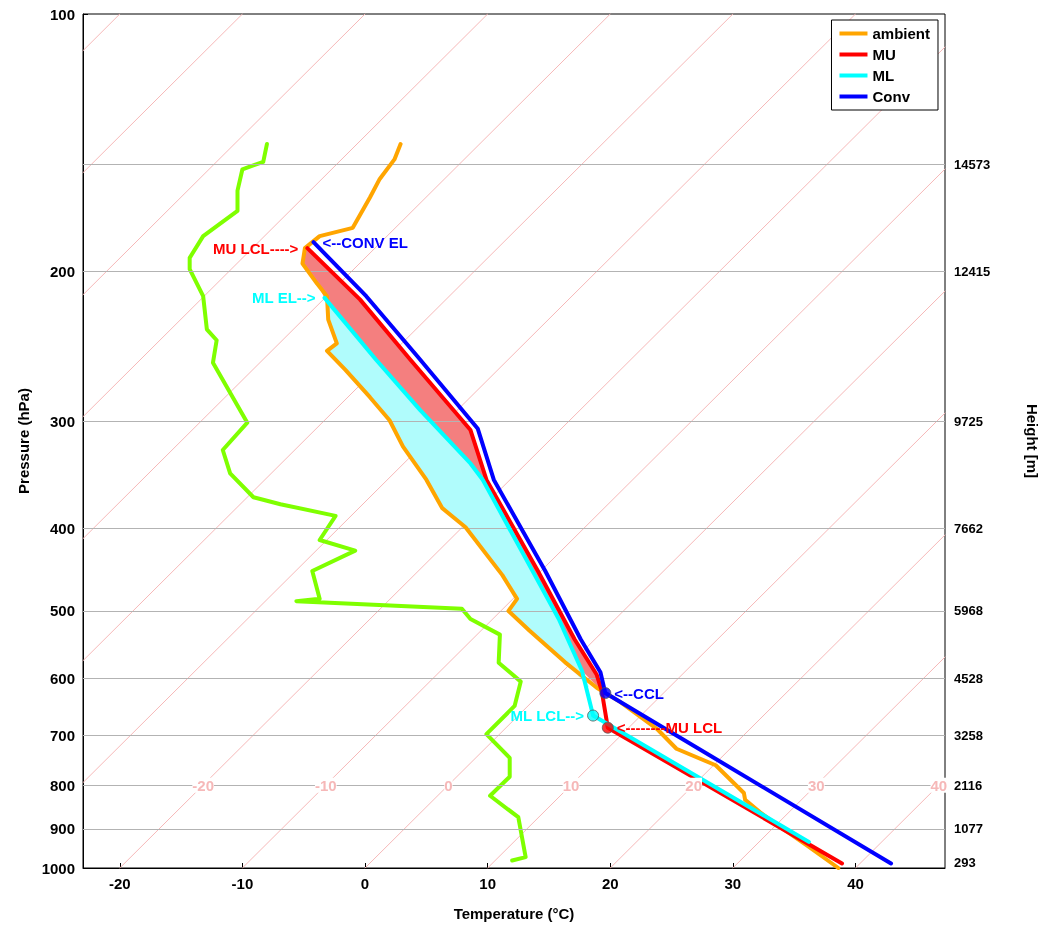 This screenshot has width=1046, height=941. What do you see at coordinates (639, 693) in the screenshot?
I see `annotation: <--CCL` at bounding box center [639, 693].